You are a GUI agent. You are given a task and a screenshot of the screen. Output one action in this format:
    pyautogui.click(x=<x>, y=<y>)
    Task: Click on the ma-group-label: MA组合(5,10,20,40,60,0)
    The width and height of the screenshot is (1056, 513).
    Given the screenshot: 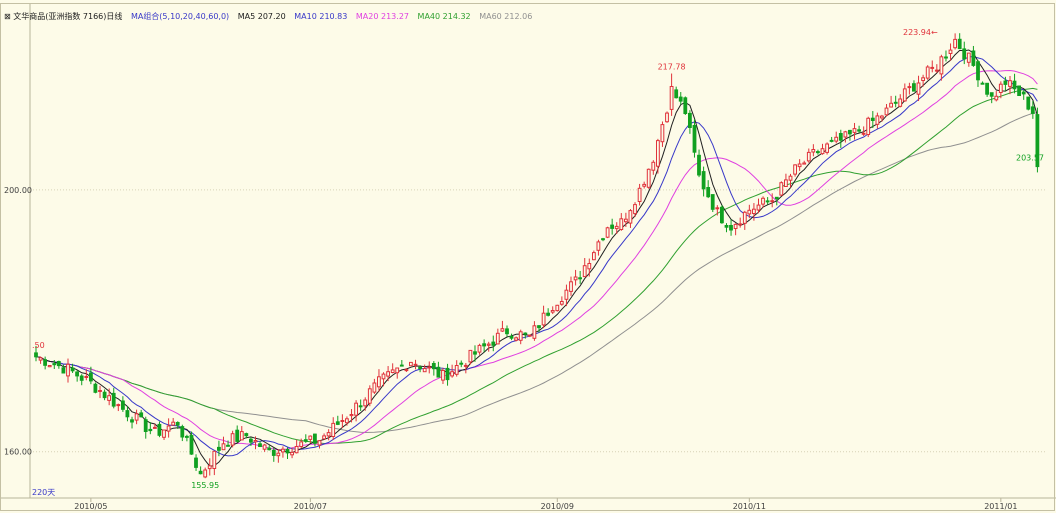 What is the action you would take?
    pyautogui.click(x=180, y=16)
    